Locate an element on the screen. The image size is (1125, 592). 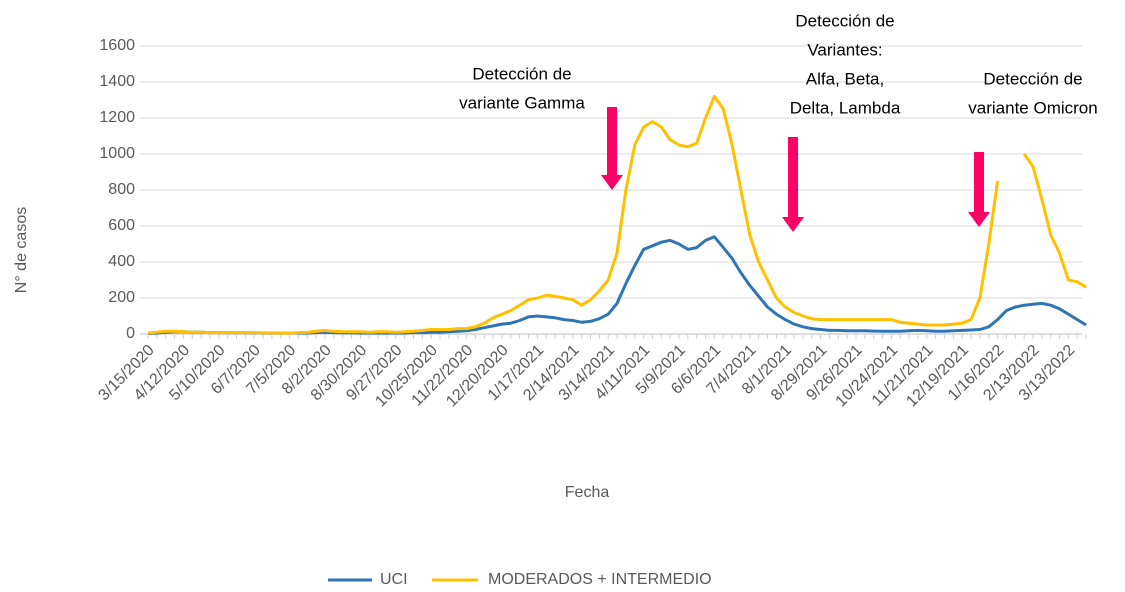
annotation: Alfa, Beta, is located at coordinates (845, 78).